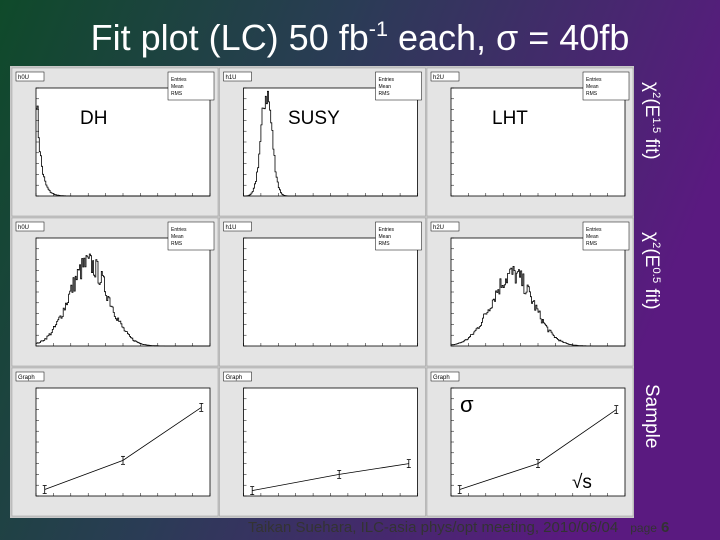 This screenshot has height=540, width=720. I want to click on label-sqrts: √s, so click(582, 482).